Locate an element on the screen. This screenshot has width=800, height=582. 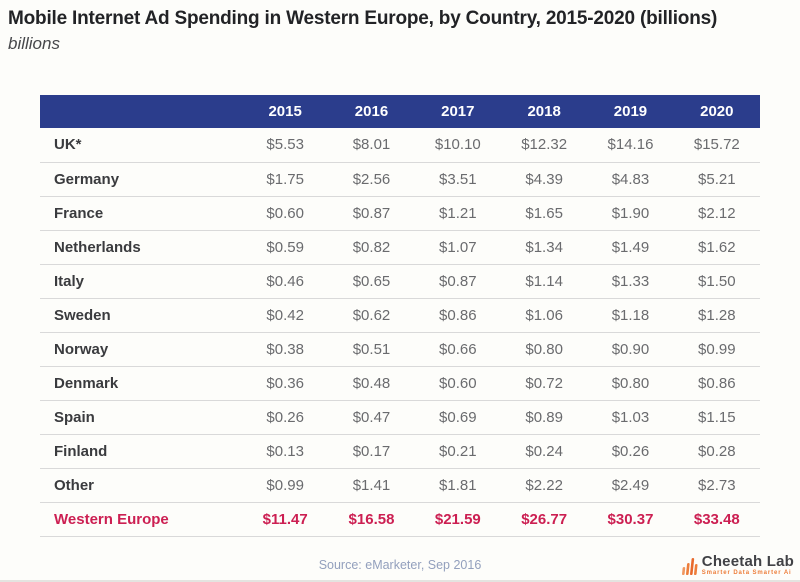
value-cell: $0.36 is located at coordinates (285, 383).